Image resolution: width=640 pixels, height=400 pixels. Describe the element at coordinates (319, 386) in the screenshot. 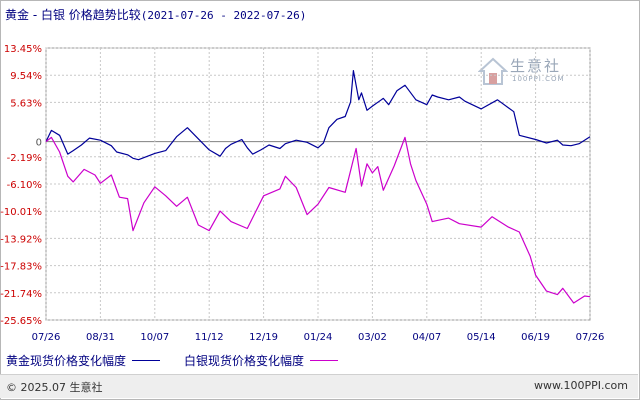

I see `footer-bar: © 2025.07 生意社 www.100PPI.com` at that location.